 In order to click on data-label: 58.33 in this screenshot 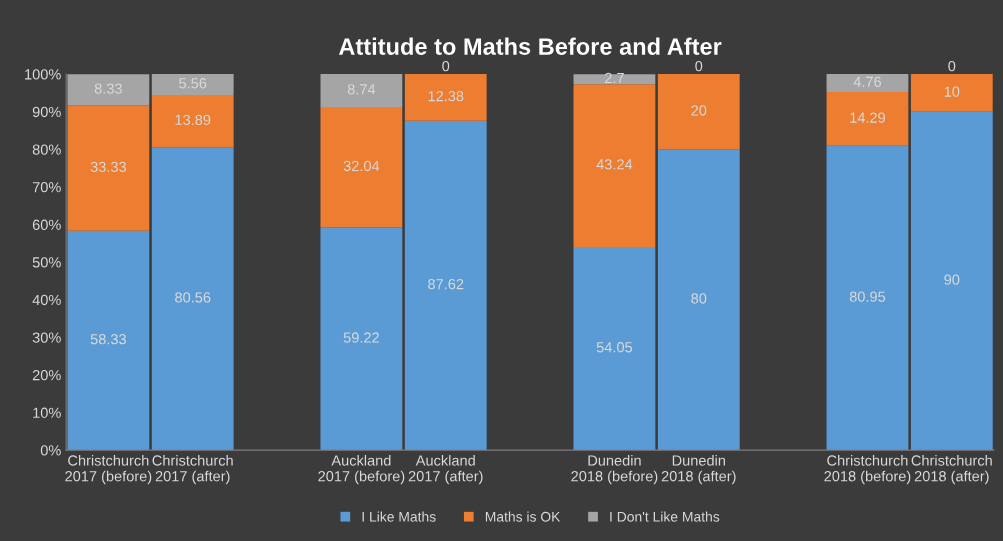, I will do `click(108, 339)`.